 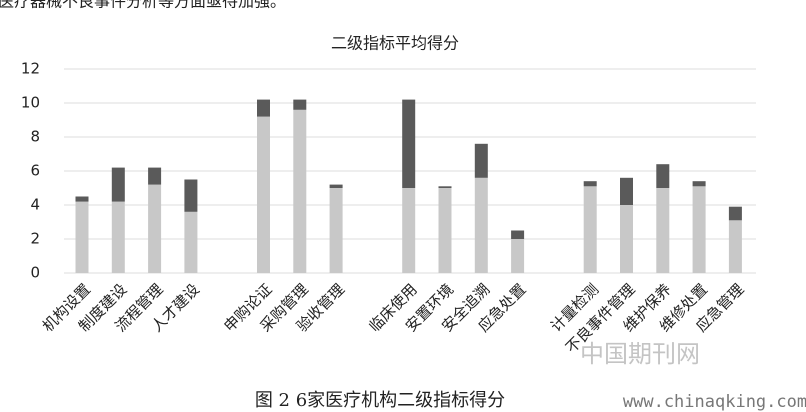 I want to click on y-tick-label: 10, so click(x=30, y=103).